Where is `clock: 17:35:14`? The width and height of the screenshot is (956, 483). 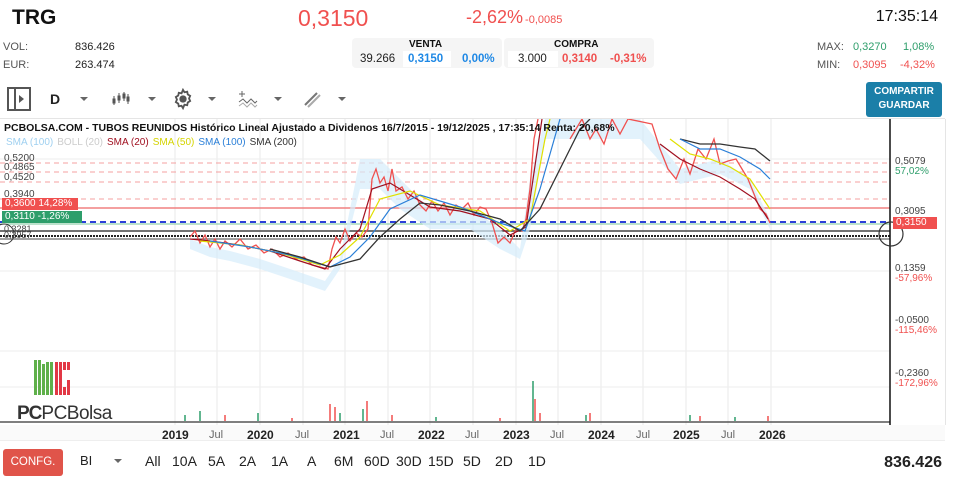
clock: 17:35:14 is located at coordinates (906, 16).